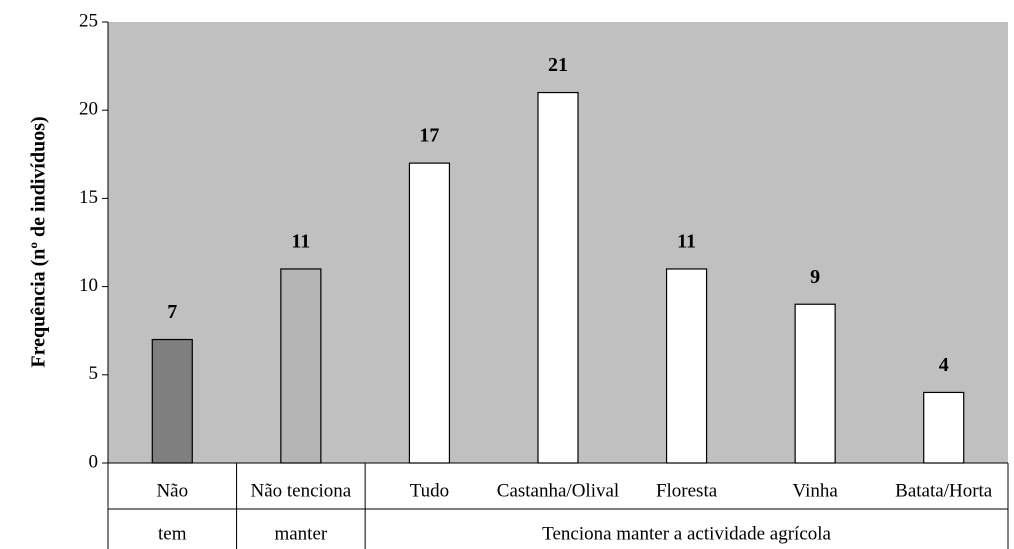  Describe the element at coordinates (300, 490) in the screenshot. I see `x-tick-label: Não tenciona` at that location.